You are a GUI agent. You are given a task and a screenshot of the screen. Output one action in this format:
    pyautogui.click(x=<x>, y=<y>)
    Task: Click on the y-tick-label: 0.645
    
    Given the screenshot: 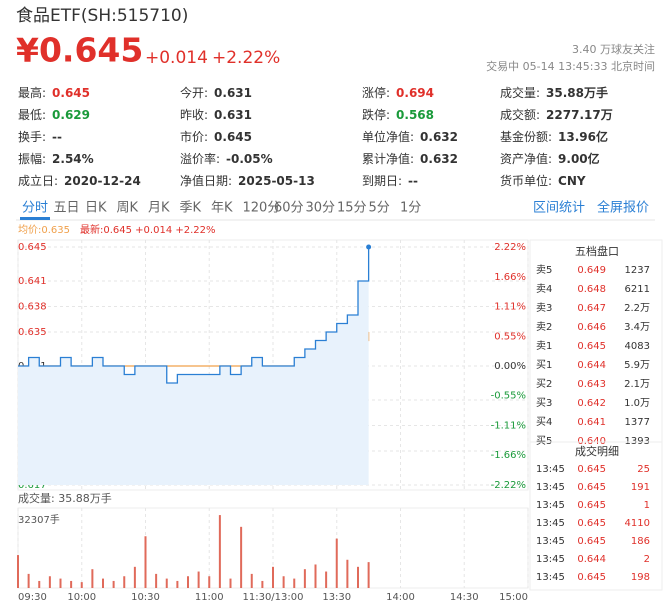 What is the action you would take?
    pyautogui.click(x=32, y=247)
    